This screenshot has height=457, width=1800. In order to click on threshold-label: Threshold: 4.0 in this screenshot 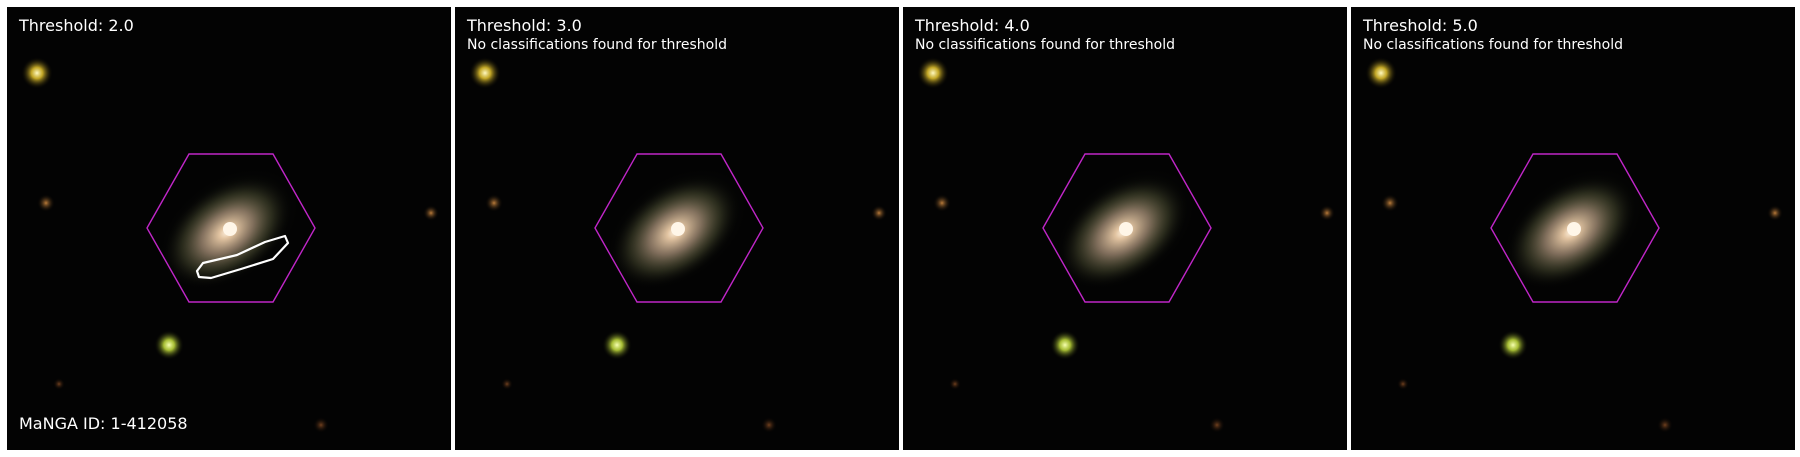, I will do `click(972, 25)`.